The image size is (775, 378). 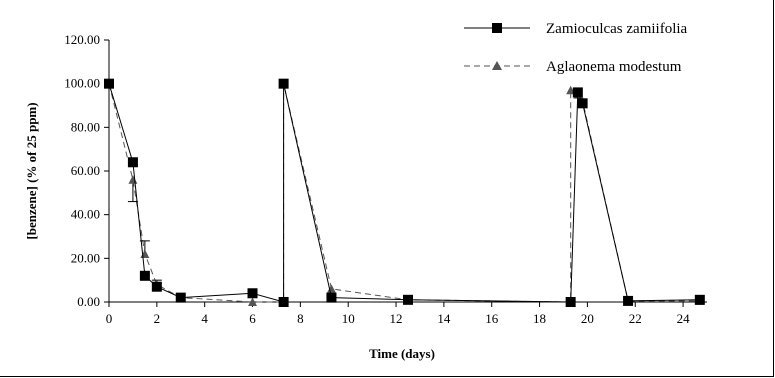 I want to click on legend-label-aglaonema: Aglaonema modestum, so click(x=614, y=67).